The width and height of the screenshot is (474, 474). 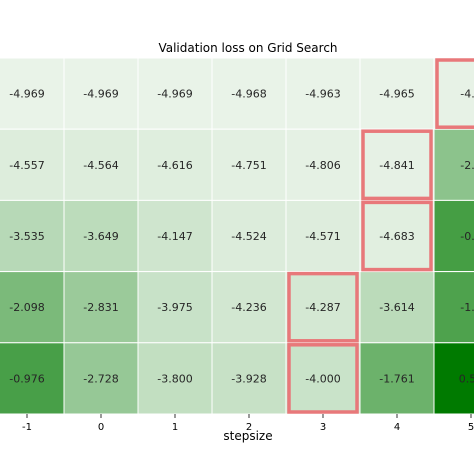 I want to click on cell-value-label: -4.965, so click(x=396, y=94).